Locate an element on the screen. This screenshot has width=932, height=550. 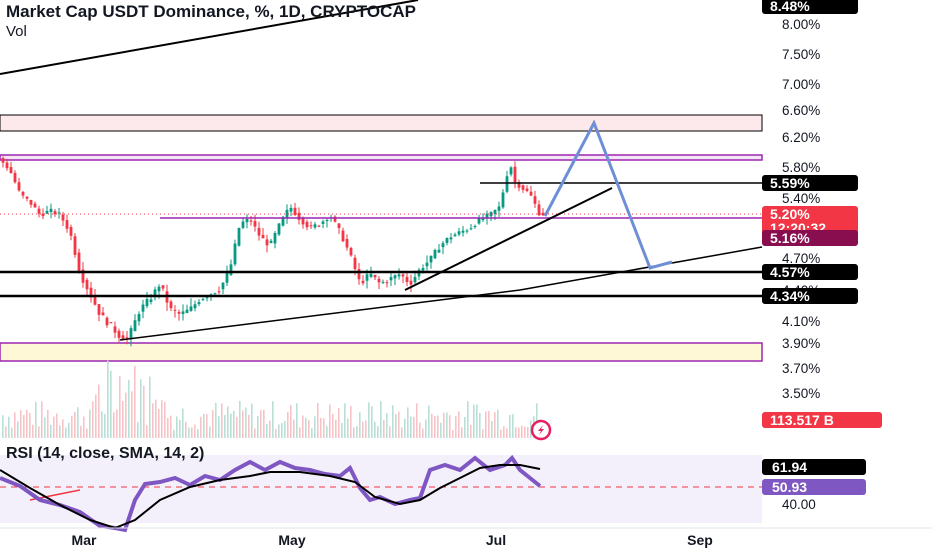
purple-zone-upper is located at coordinates (381, 157).